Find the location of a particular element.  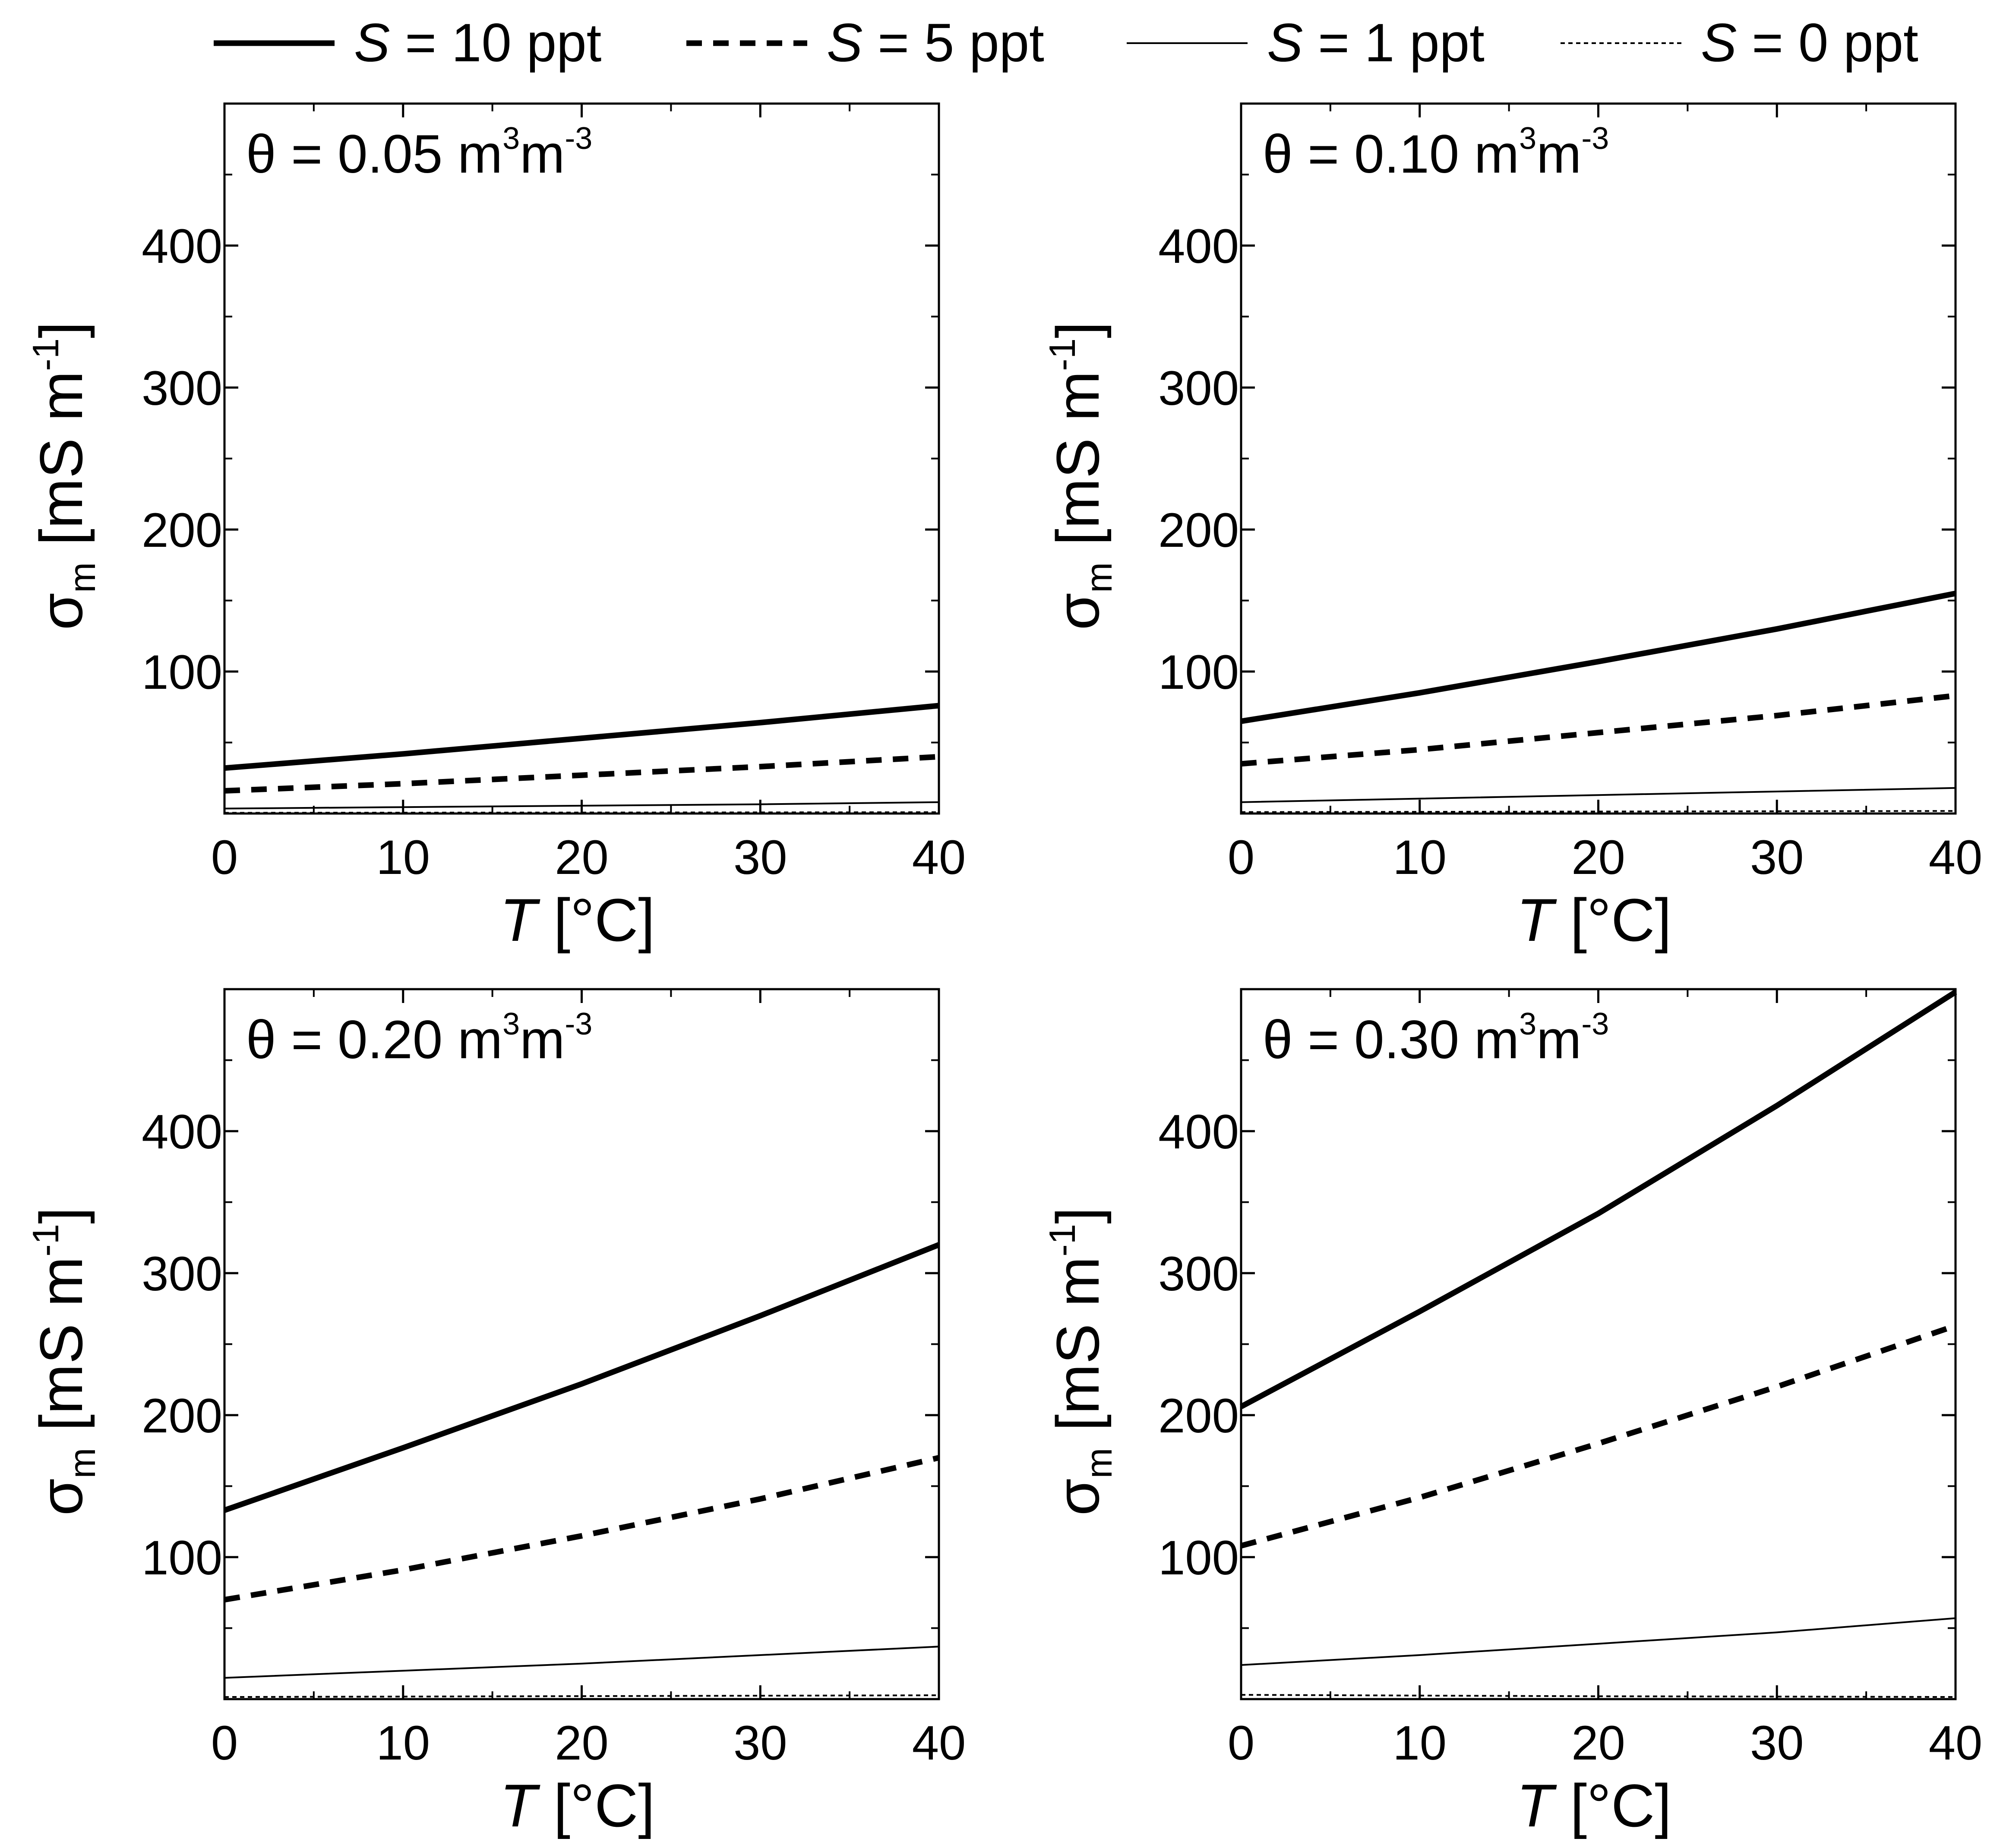

panel-title: θ = 0.05 m3m-3 is located at coordinates (419, 152).